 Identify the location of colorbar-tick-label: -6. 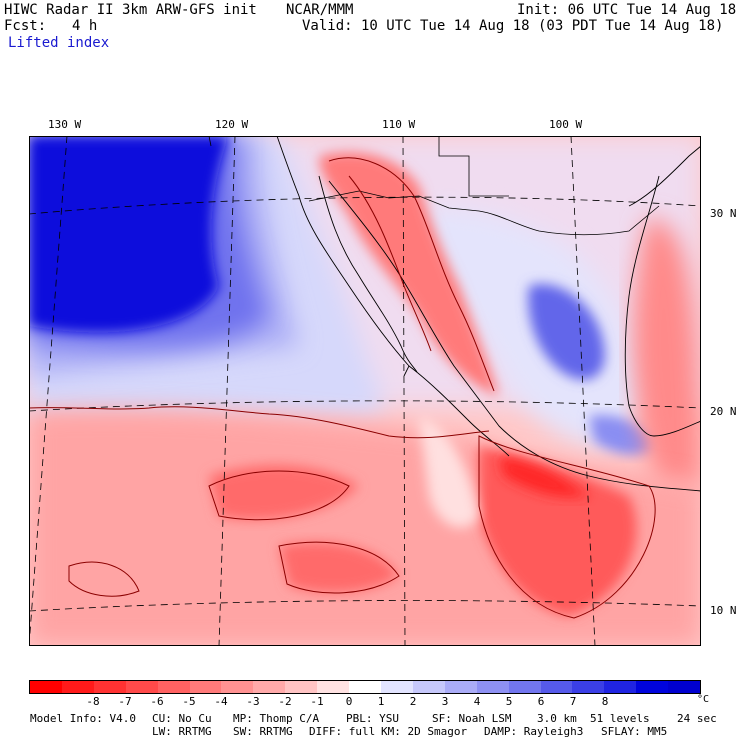
(157, 701).